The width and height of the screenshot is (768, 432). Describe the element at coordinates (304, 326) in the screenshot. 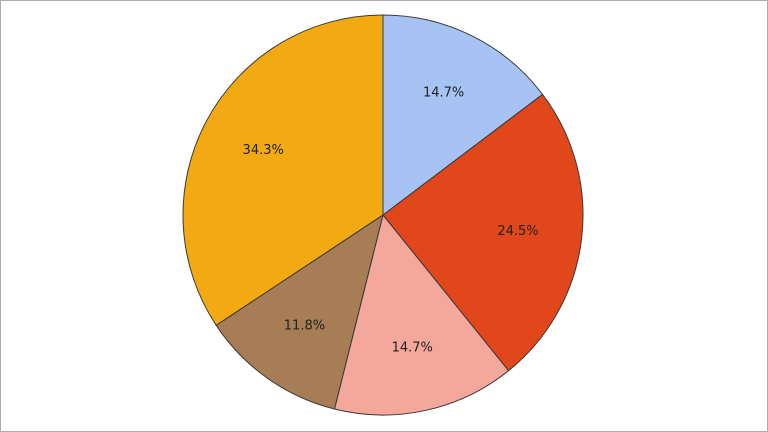

I see `data-label: 11.8%` at that location.